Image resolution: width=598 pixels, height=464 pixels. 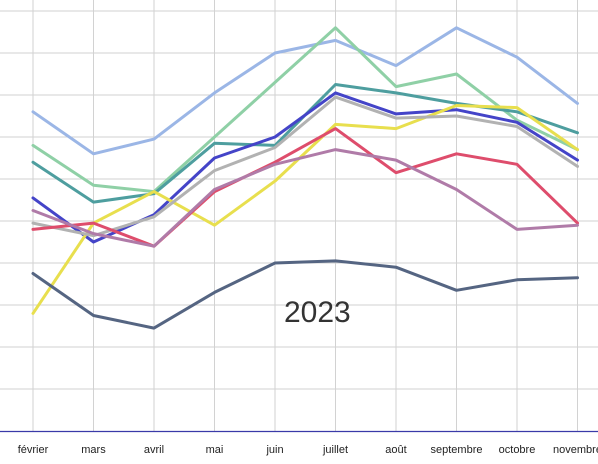 I want to click on x-tick-label: avril, so click(x=154, y=450).